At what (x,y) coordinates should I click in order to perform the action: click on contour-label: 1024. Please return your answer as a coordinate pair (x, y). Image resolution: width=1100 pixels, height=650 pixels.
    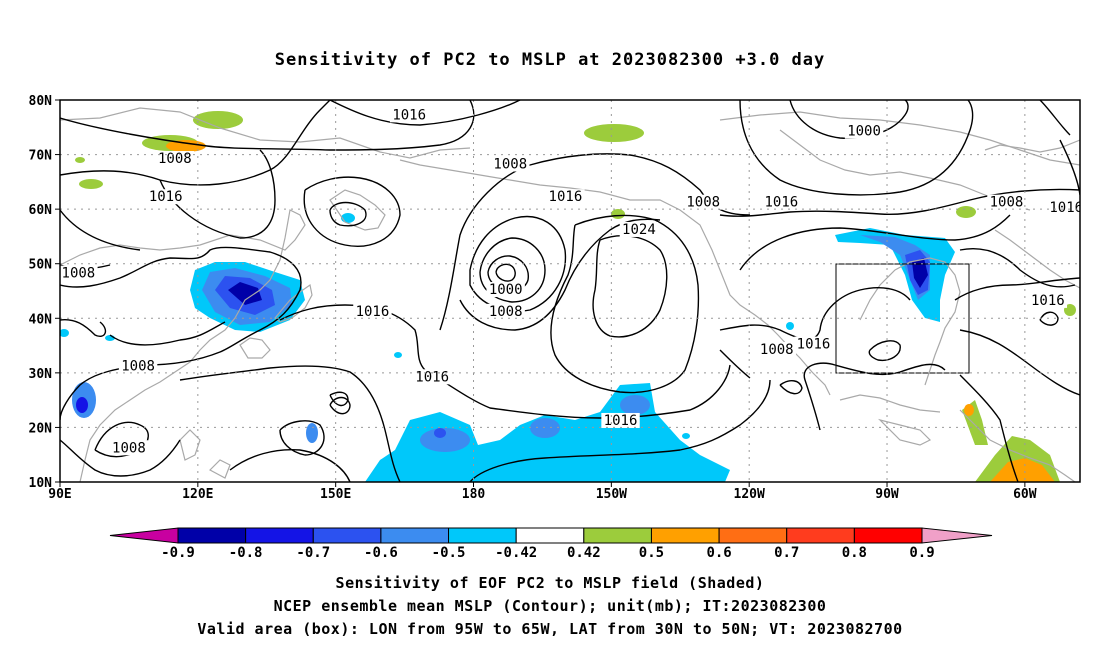
    Looking at the image, I should click on (639, 230).